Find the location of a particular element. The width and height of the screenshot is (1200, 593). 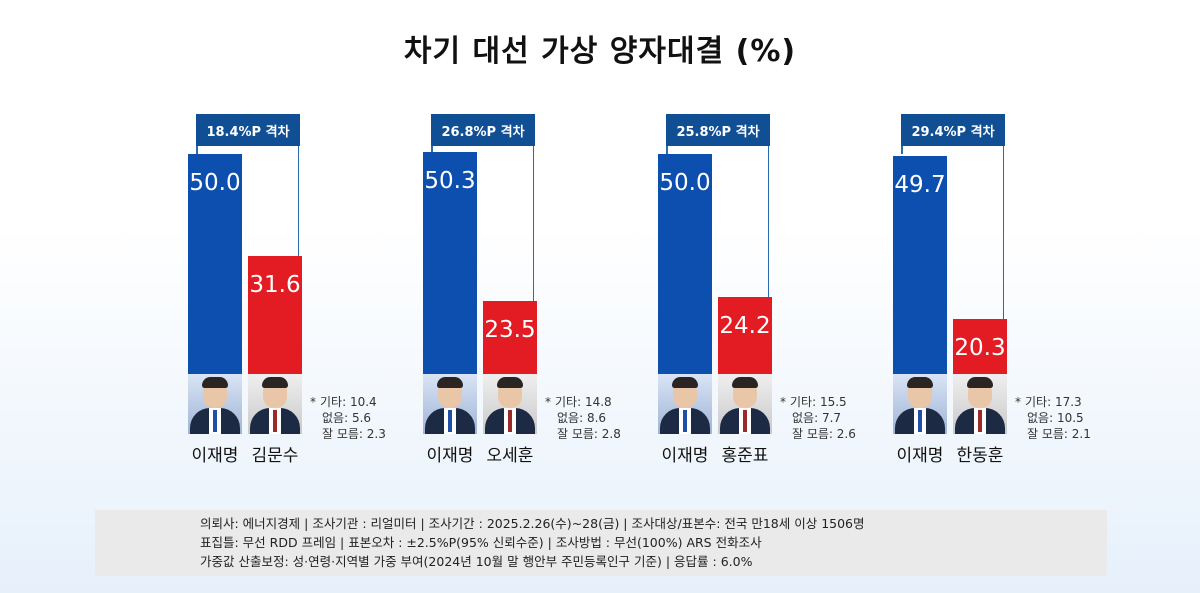

other-line: 기타: 14.8 is located at coordinates (583, 402).